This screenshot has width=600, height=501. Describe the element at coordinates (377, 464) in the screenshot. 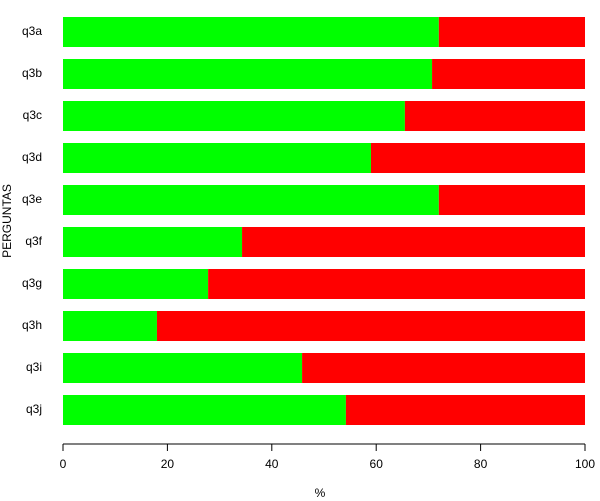

I see `x-tick-label: 60` at that location.